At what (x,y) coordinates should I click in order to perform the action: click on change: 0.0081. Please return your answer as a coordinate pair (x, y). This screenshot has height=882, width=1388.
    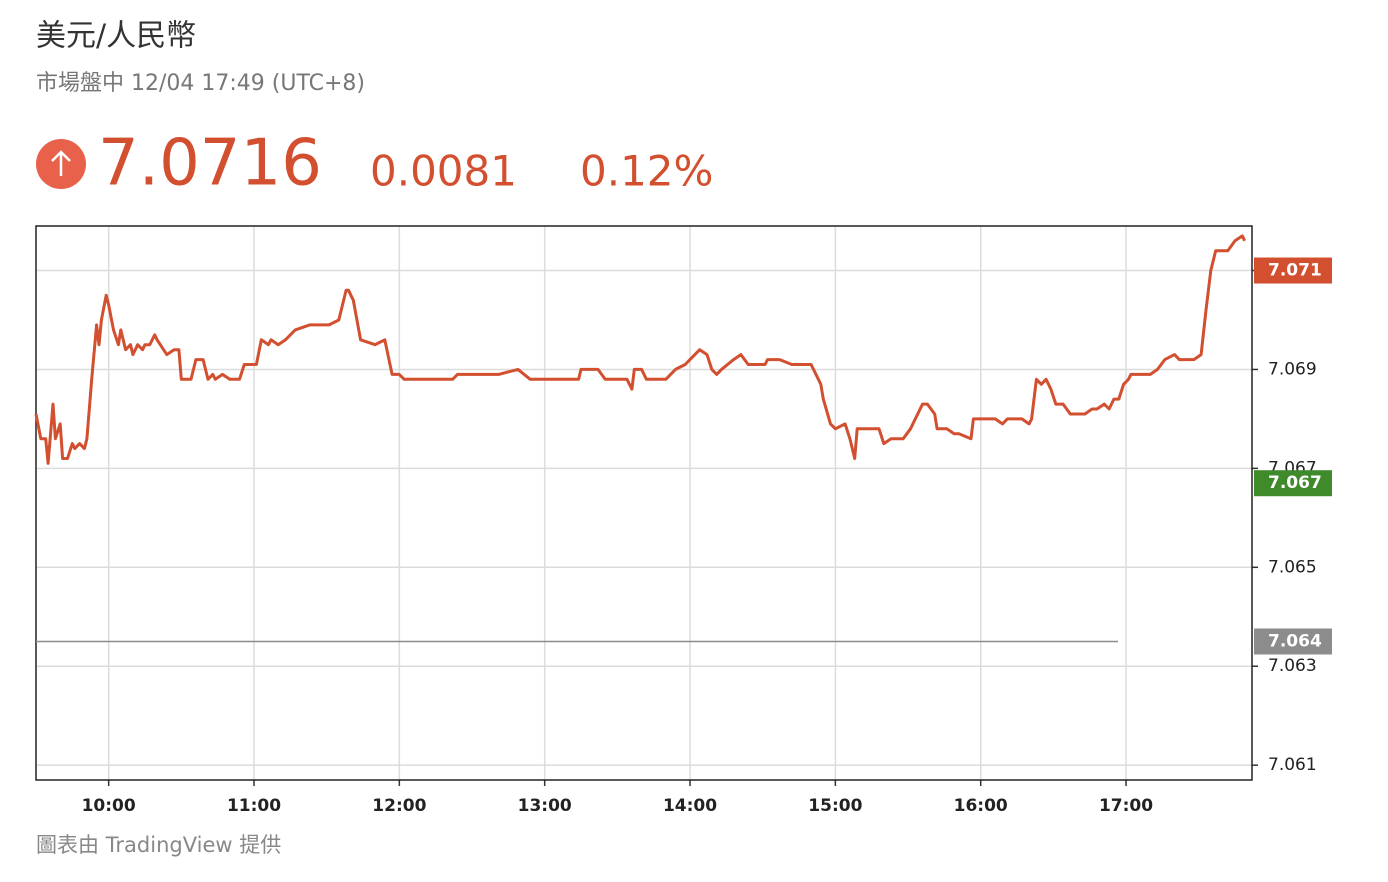
    Looking at the image, I should click on (443, 171).